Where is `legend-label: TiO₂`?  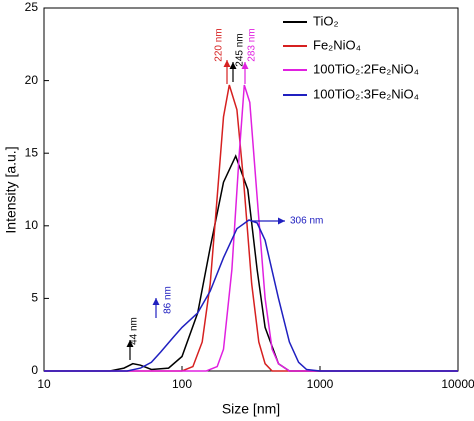
legend-label: TiO₂ is located at coordinates (326, 20).